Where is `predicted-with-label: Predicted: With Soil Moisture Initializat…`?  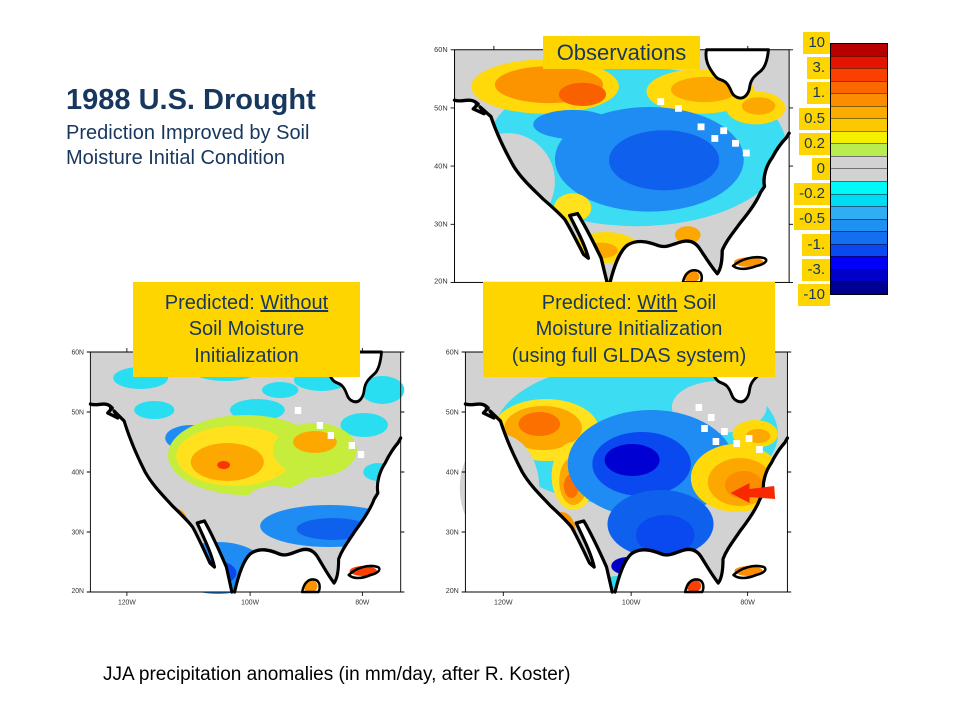 predicted-with-label: Predicted: With Soil Moisture Initializat… is located at coordinates (629, 329).